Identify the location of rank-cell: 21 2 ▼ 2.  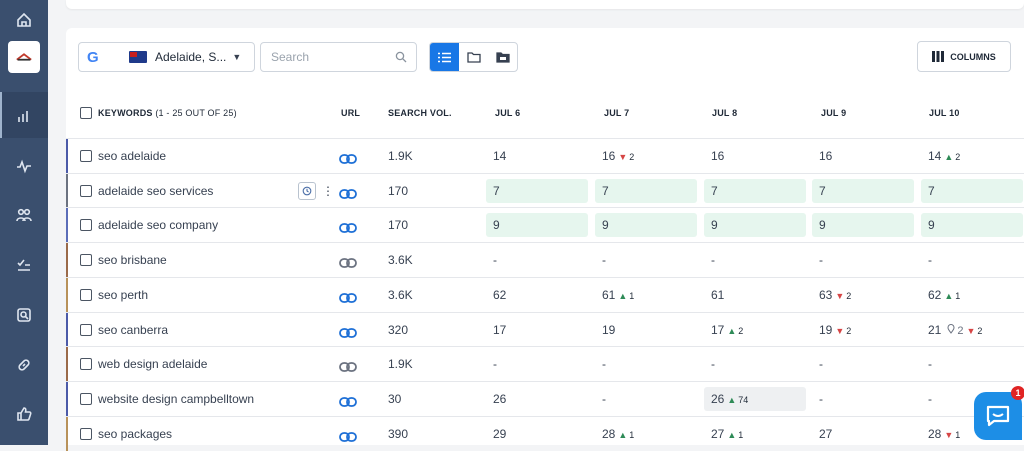
(972, 330).